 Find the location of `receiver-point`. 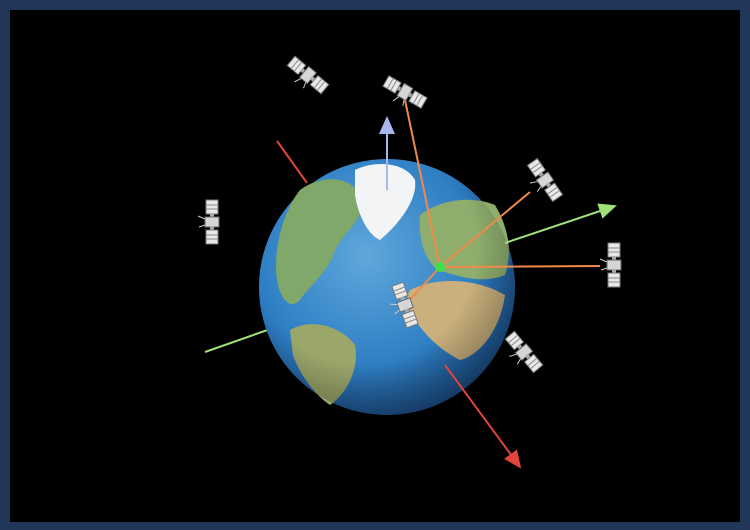

receiver-point is located at coordinates (440, 267).